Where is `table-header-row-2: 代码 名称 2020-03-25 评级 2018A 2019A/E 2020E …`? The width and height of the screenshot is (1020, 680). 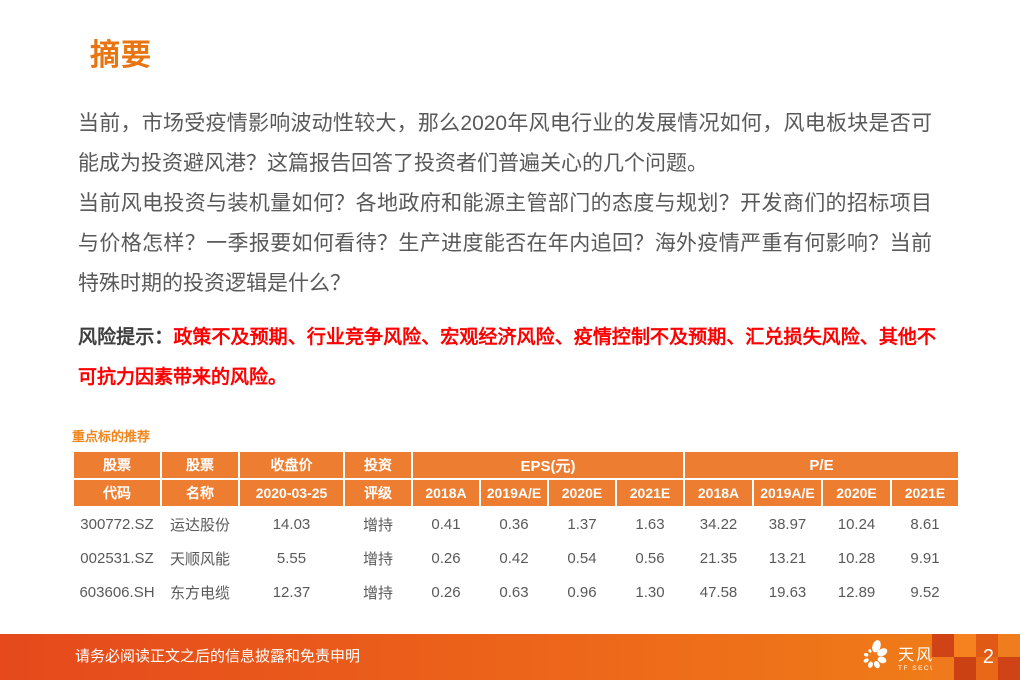
table-header-row-2: 代码 名称 2020-03-25 评级 2018A 2019A/E 2020E … is located at coordinates (516, 493).